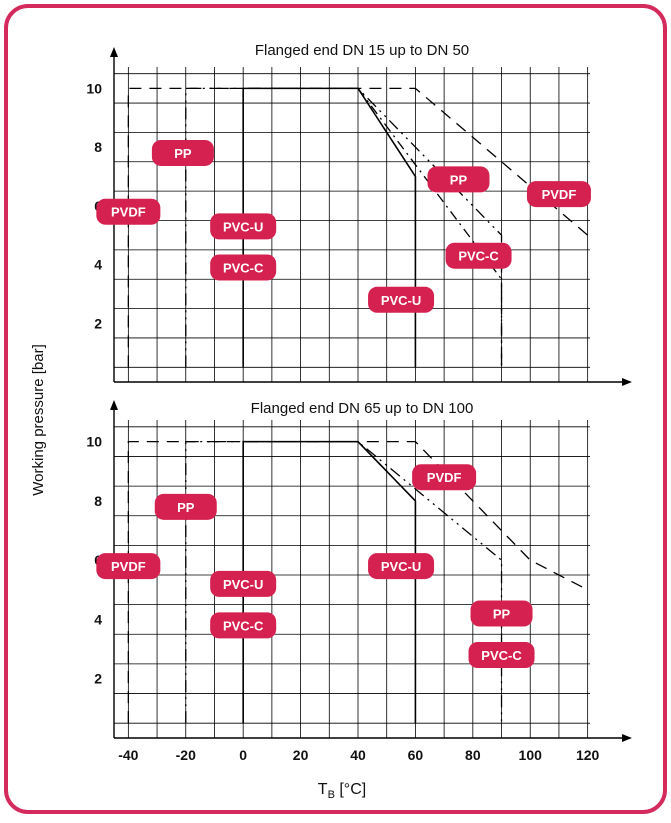 This screenshot has width=671, height=823. I want to click on x-axis-label: TB [°C], so click(342, 791).